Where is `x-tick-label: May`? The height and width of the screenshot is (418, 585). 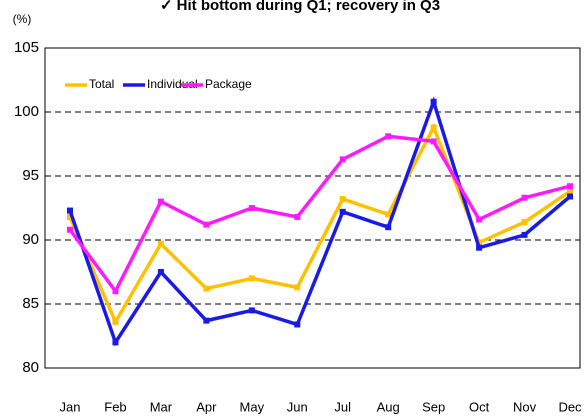
x-tick-label: May is located at coordinates (252, 406).